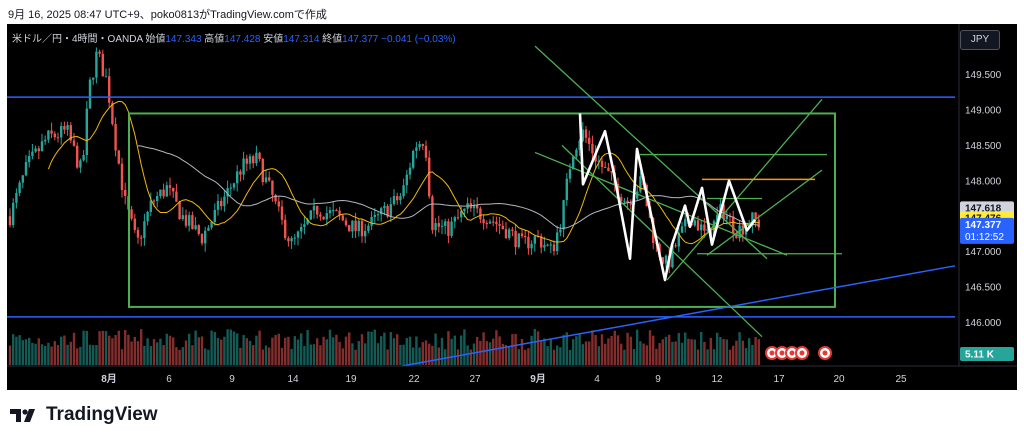  Describe the element at coordinates (384, 347) in the screenshot. I see `volume-group` at that location.